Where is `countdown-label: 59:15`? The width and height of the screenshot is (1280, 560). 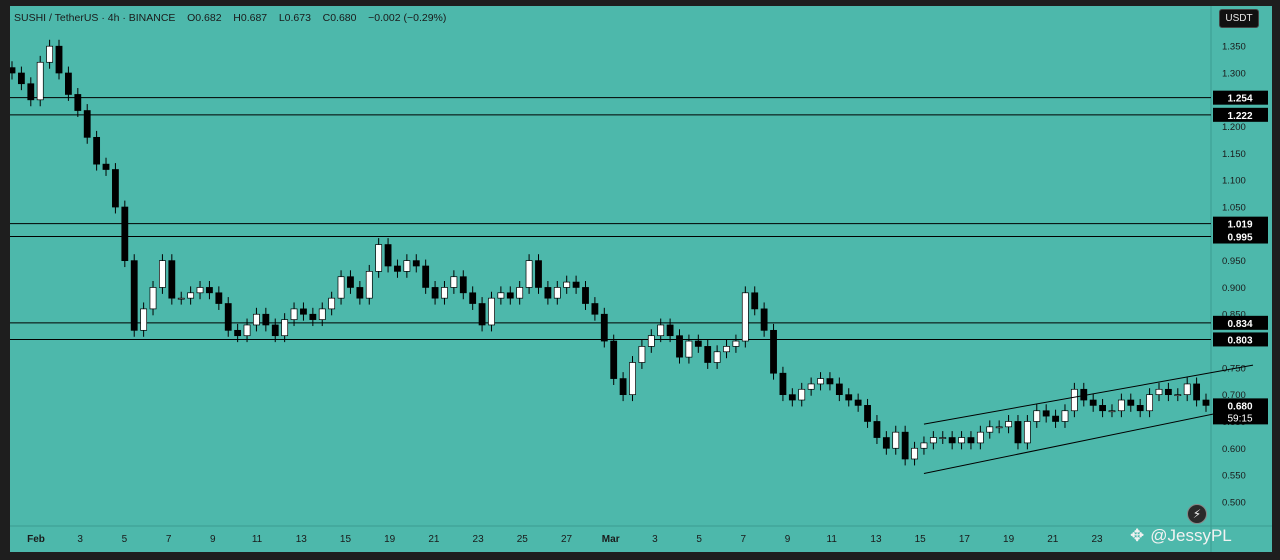 countdown-label: 59:15 is located at coordinates (1239, 418).